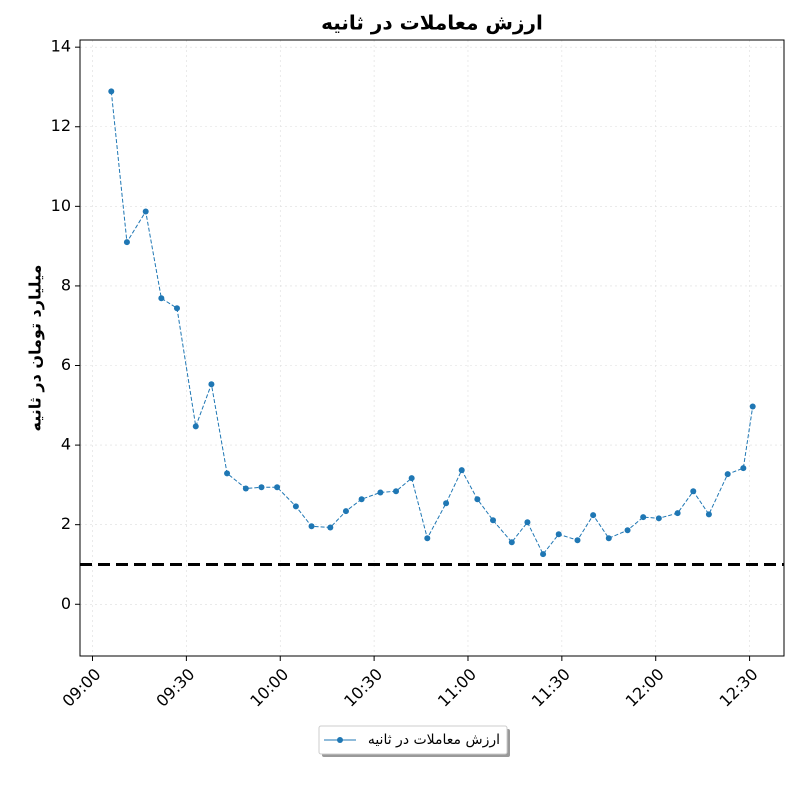 Image resolution: width=800 pixels, height=804 pixels. What do you see at coordinates (61, 46) in the screenshot?
I see `y-tick-label: 14` at bounding box center [61, 46].